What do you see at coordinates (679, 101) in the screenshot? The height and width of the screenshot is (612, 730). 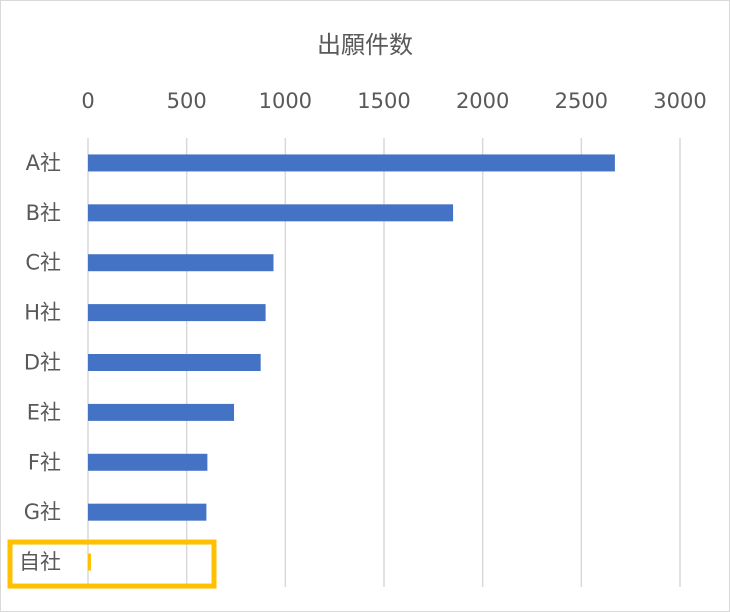 I see `x-tick-label: 3000` at bounding box center [679, 101].